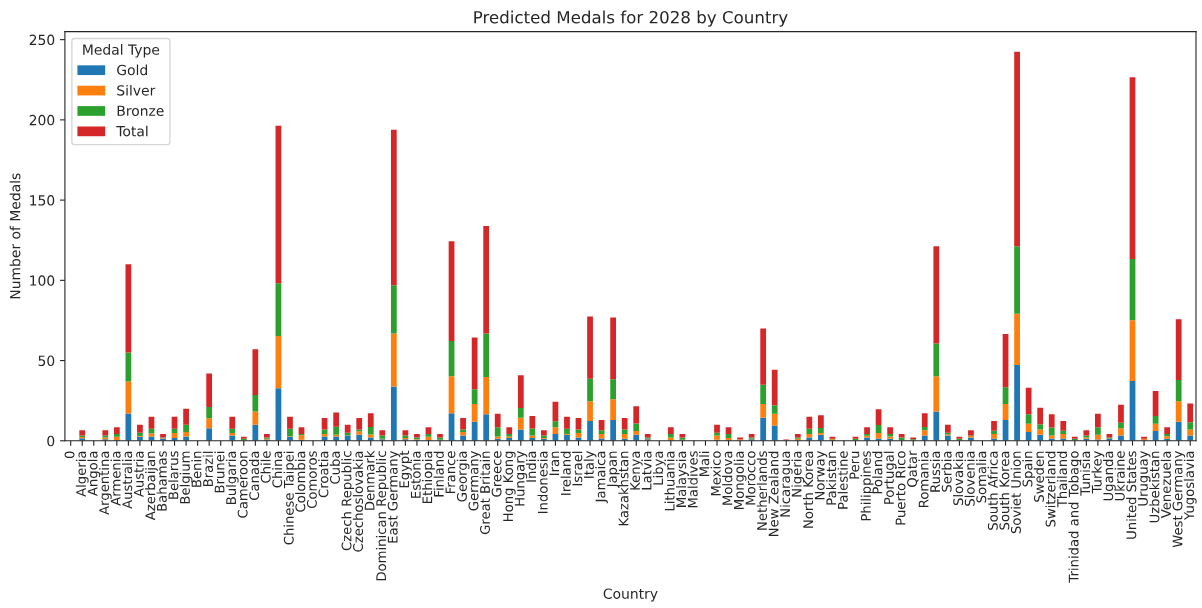  What do you see at coordinates (1085, 473) in the screenshot?
I see `x-tick-label: Tunisia` at bounding box center [1085, 473].